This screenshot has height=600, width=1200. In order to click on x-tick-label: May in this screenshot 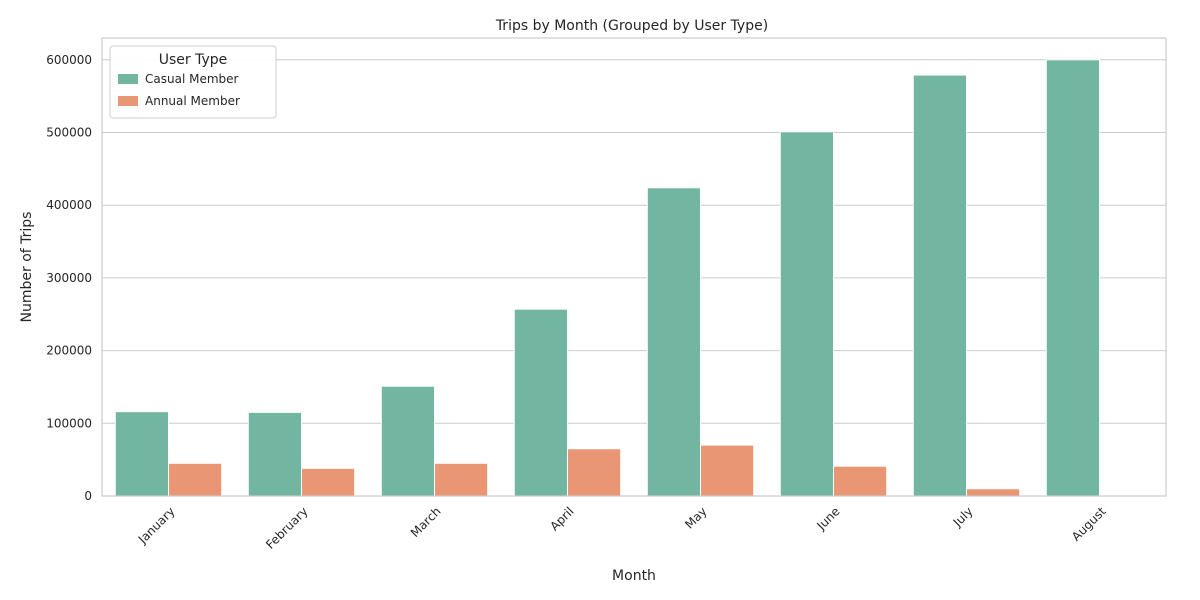, I will do `click(695, 517)`.